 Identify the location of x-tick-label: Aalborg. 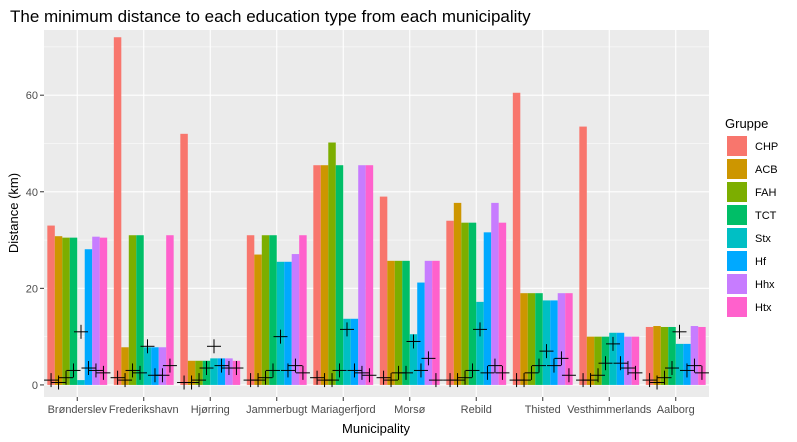
(676, 410).